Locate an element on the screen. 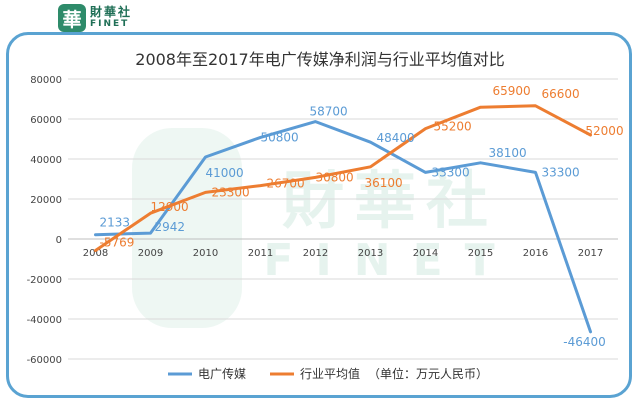  data-label: 26700 is located at coordinates (286, 184).